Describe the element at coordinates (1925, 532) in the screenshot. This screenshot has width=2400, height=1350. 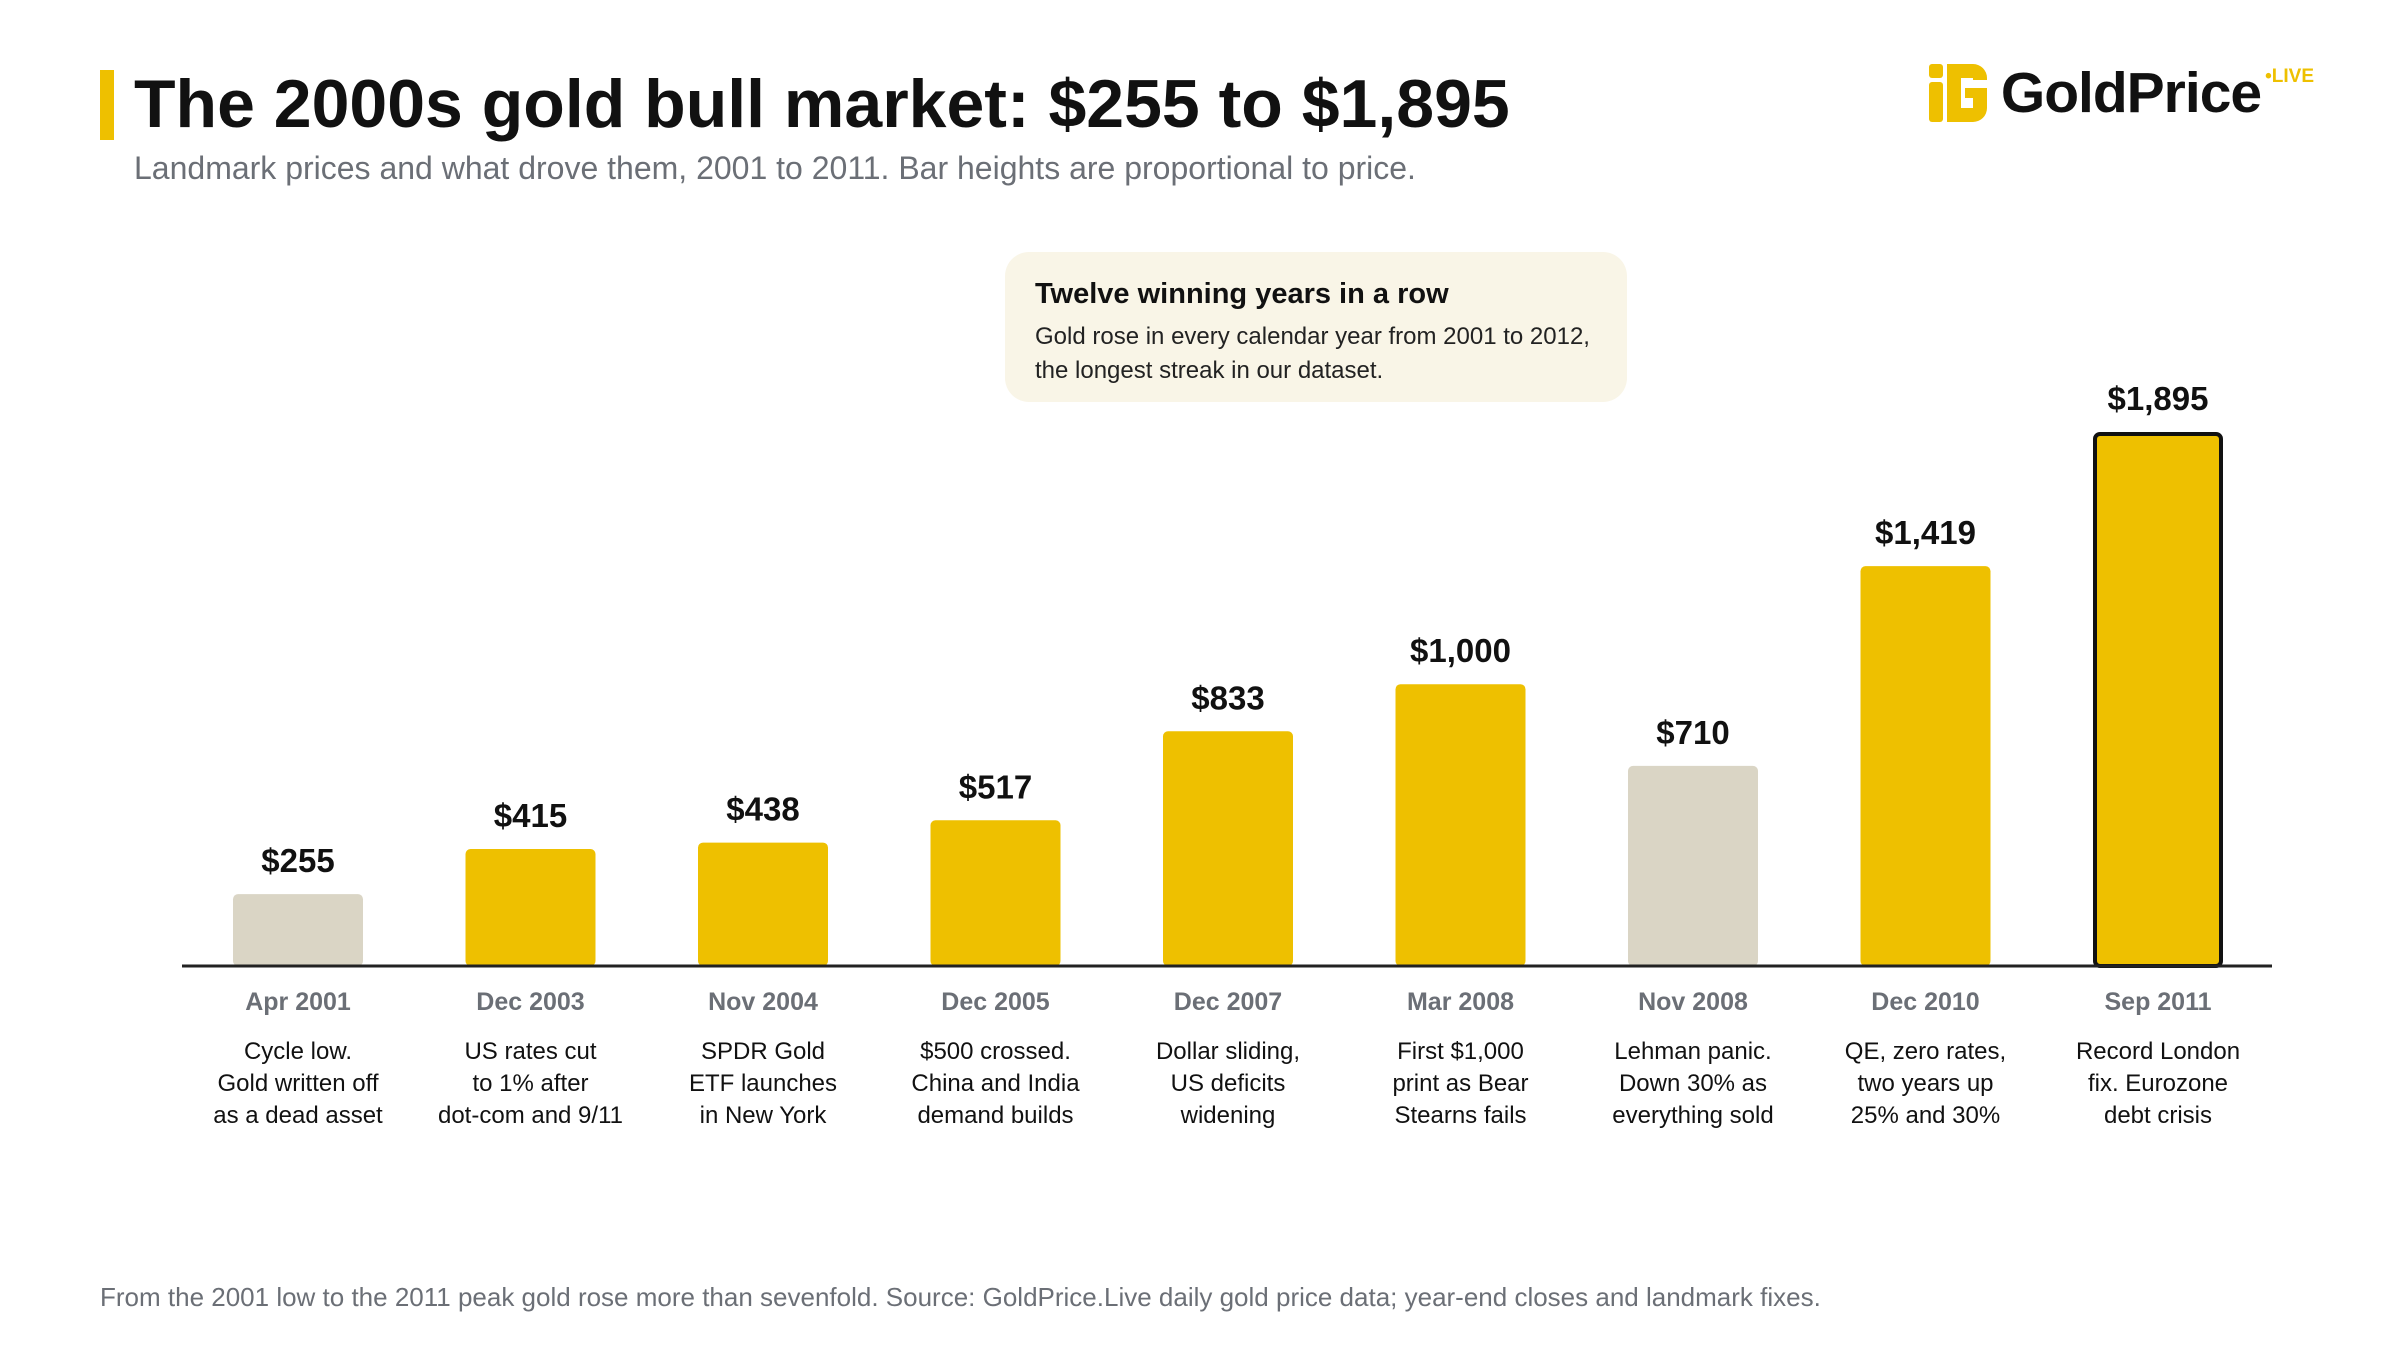
I see `bar-value-label: $1,419` at that location.